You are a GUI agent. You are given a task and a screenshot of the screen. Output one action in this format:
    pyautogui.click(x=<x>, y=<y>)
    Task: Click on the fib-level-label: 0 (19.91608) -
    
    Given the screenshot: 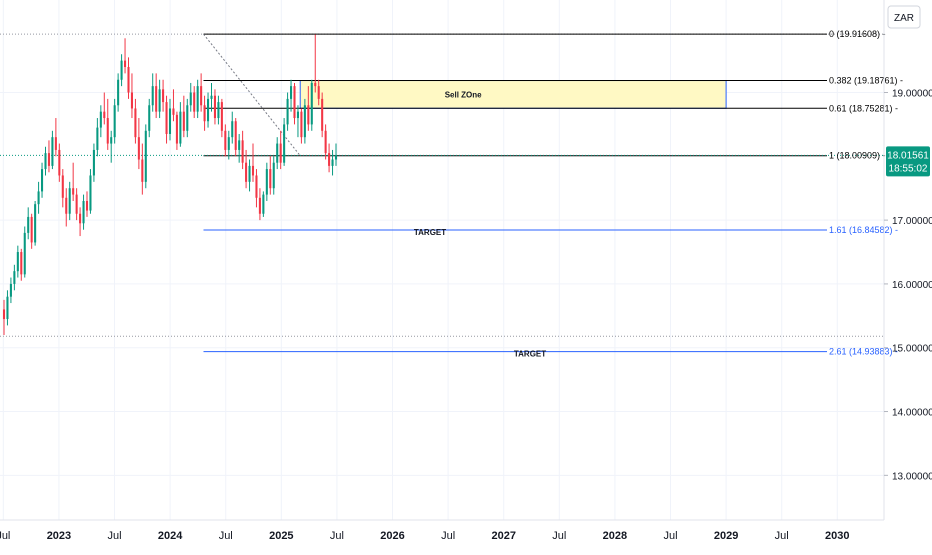 What is the action you would take?
    pyautogui.click(x=857, y=34)
    